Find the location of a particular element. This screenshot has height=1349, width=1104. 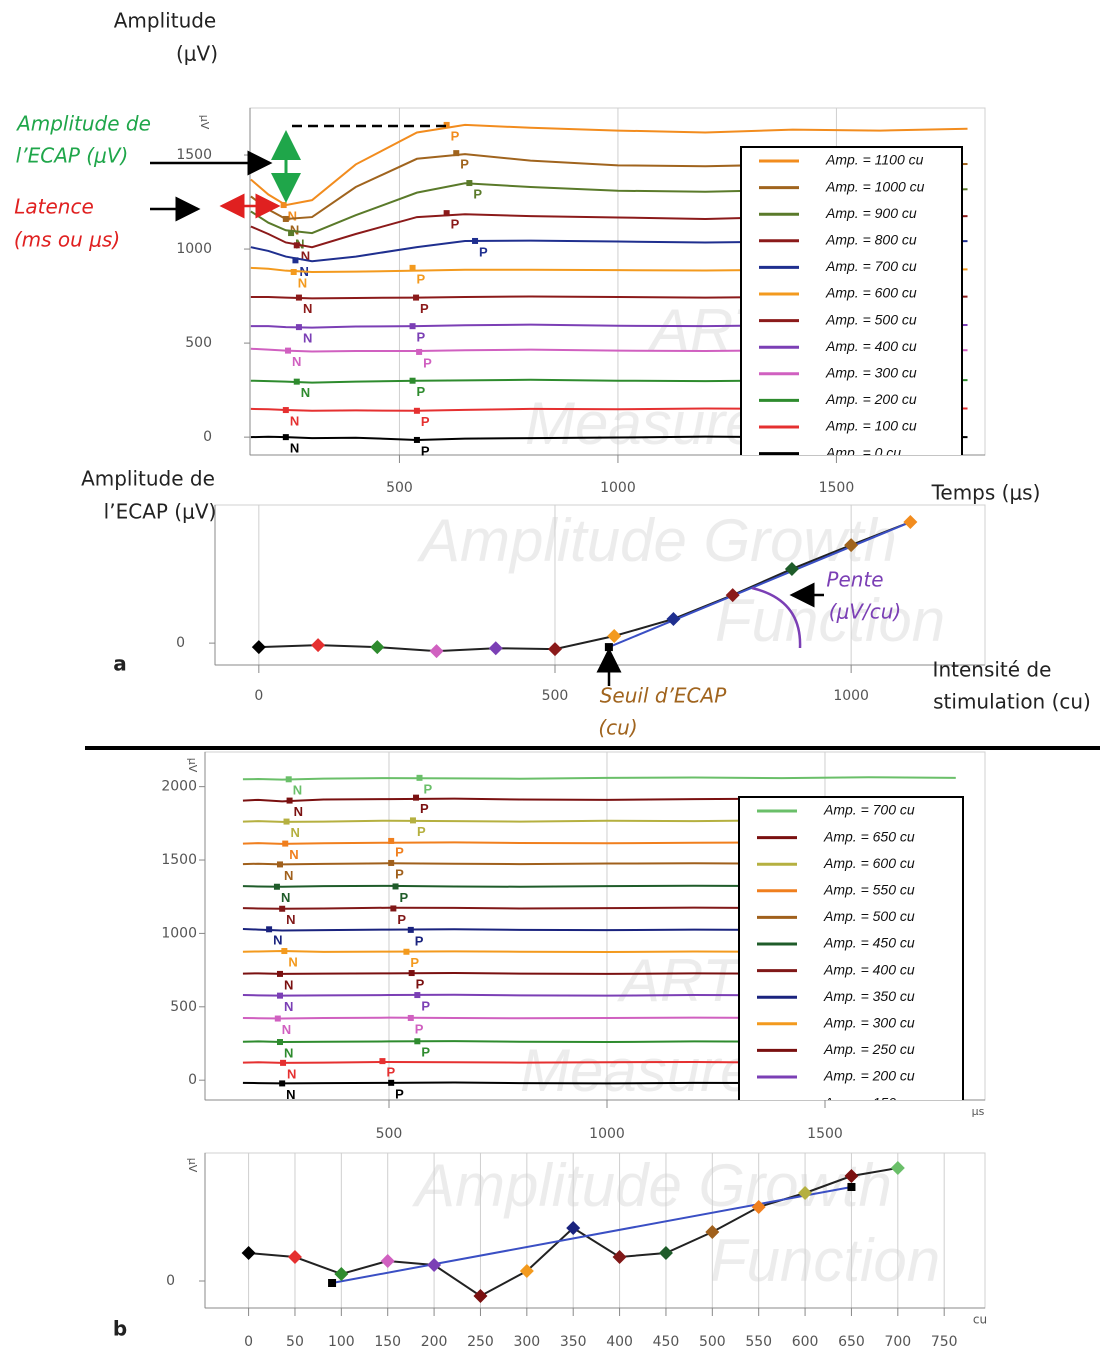

y-tick-label: 0 is located at coordinates (192, 1080).